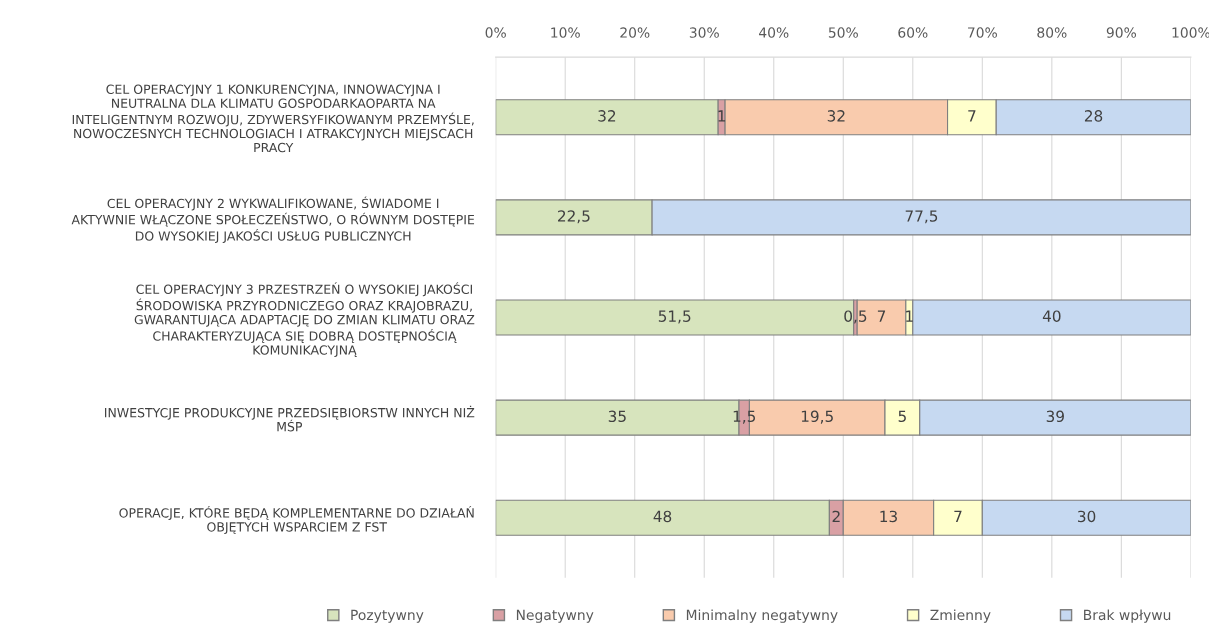 The height and width of the screenshot is (635, 1209). What do you see at coordinates (495, 32) in the screenshot?
I see `x-tick-label: 0%` at bounding box center [495, 32].